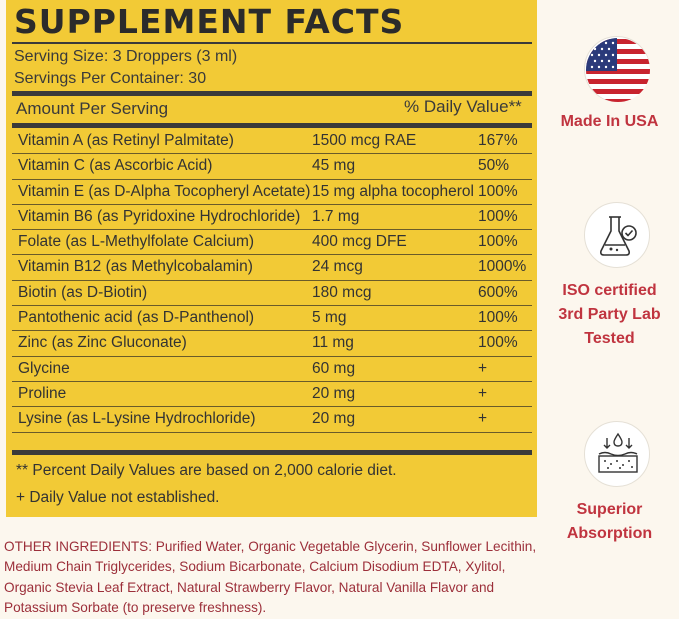 Image resolution: width=679 pixels, height=619 pixels. Describe the element at coordinates (115, 166) in the screenshot. I see `nutrient-name: Vitamin C (as Ascorbic Acid)` at that location.